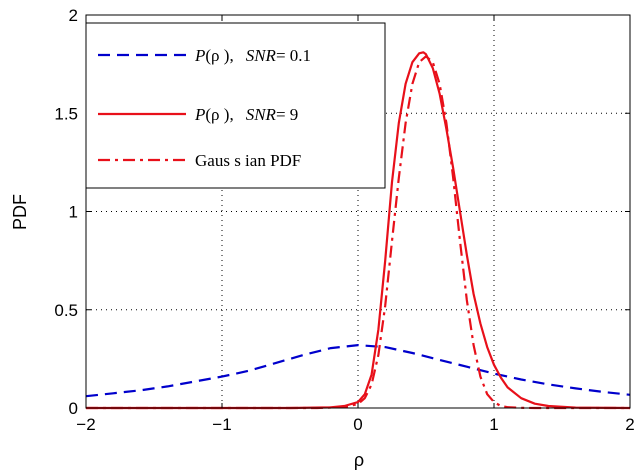  Describe the element at coordinates (66, 113) in the screenshot. I see `y-tick-label: 1.5` at that location.